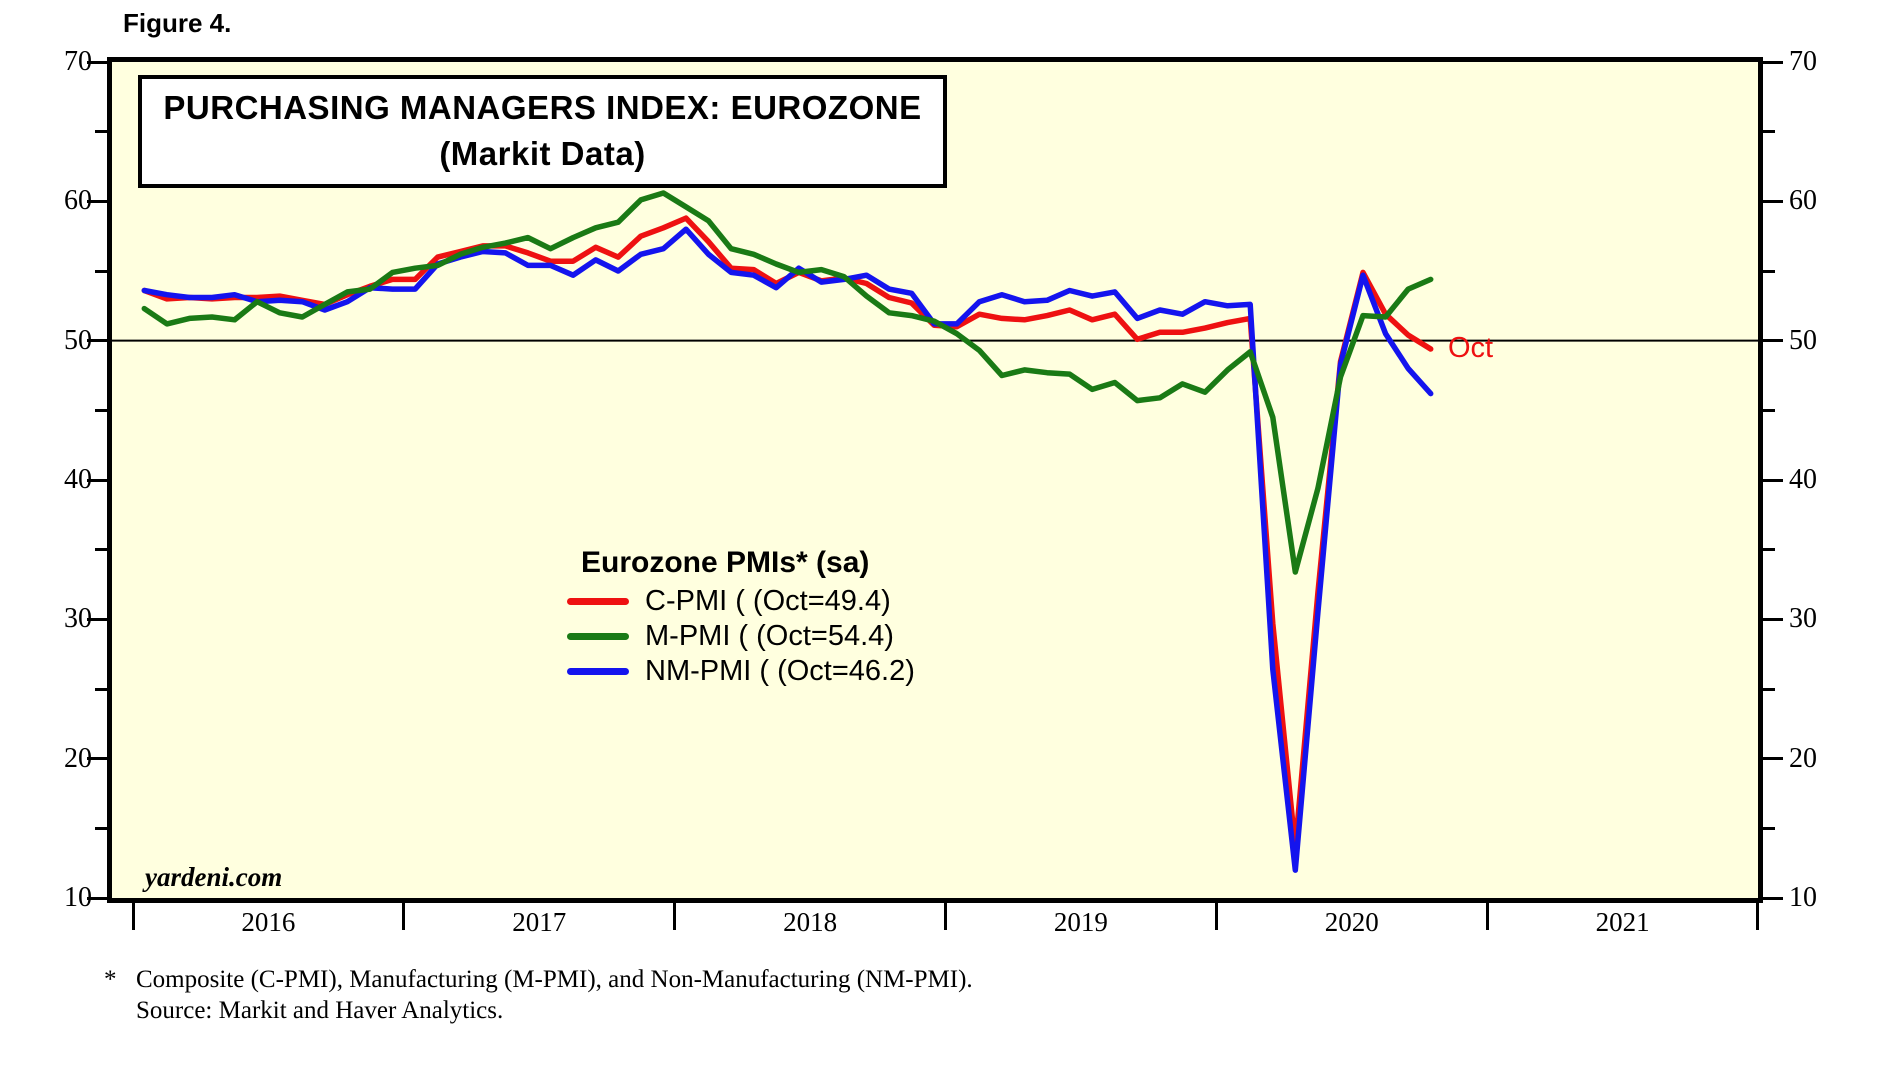 This screenshot has height=1069, width=1883. I want to click on y-axis-label-left: 30, so click(78, 619).